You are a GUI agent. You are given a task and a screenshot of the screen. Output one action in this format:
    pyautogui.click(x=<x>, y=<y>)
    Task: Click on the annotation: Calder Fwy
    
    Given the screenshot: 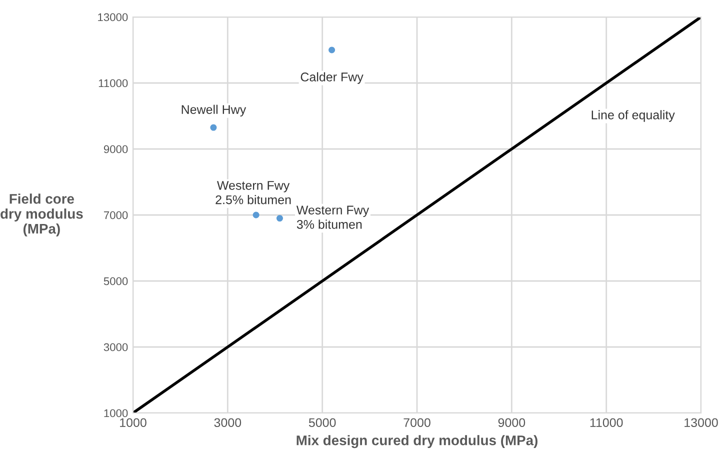 What is the action you would take?
    pyautogui.click(x=332, y=78)
    